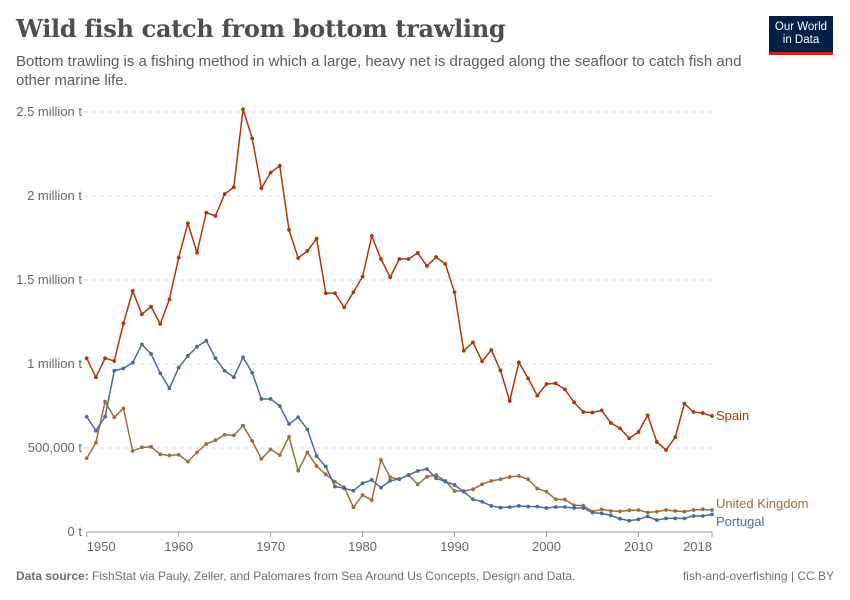 This screenshot has width=850, height=600. What do you see at coordinates (49, 111) in the screenshot?
I see `y-tick-label: 2.5 million t` at bounding box center [49, 111].